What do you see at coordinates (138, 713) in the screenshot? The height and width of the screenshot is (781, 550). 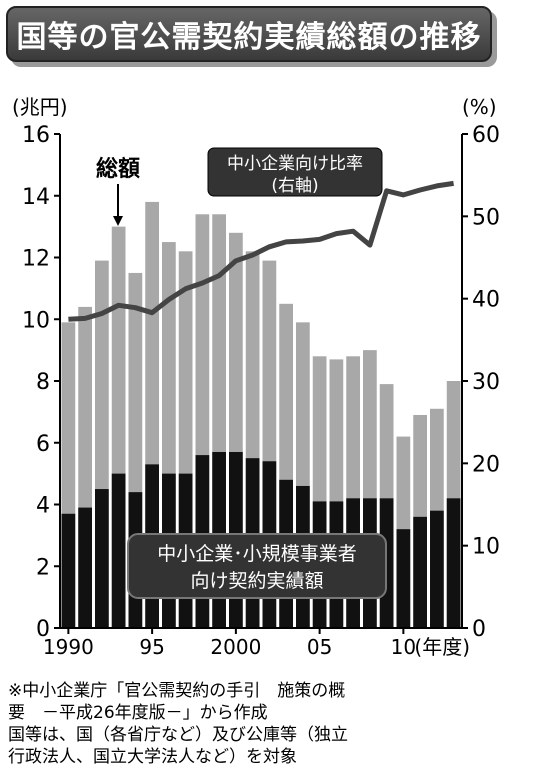 I see `source-note-line-2: 要 －平成26年度版－」から作成` at bounding box center [138, 713].